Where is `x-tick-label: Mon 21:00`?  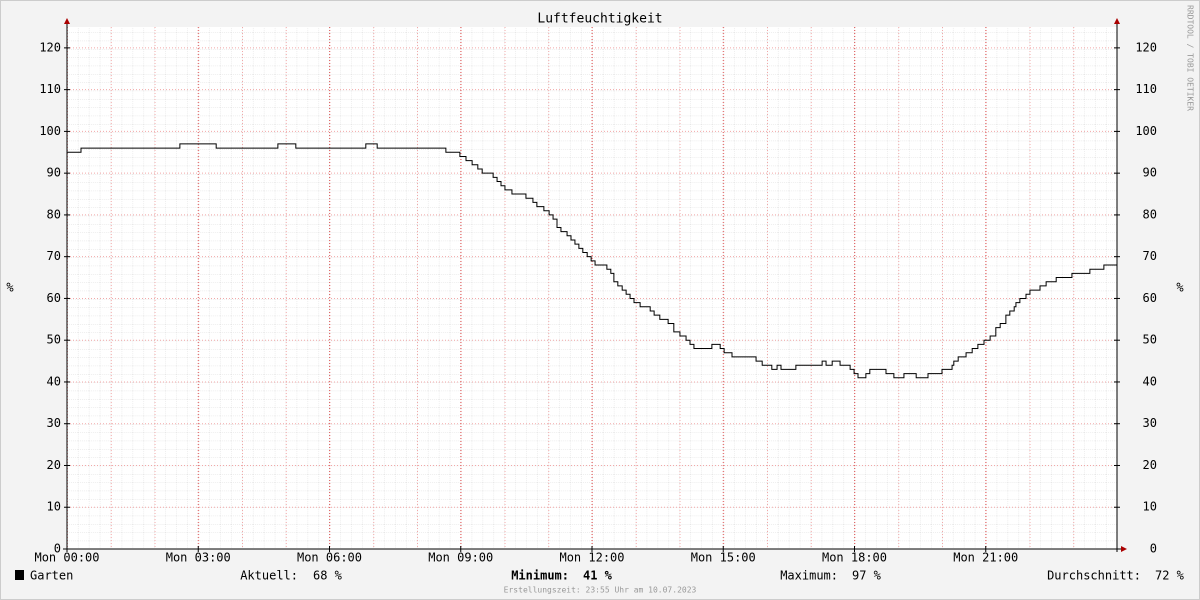
x-tick-label: Mon 21:00 is located at coordinates (985, 558).